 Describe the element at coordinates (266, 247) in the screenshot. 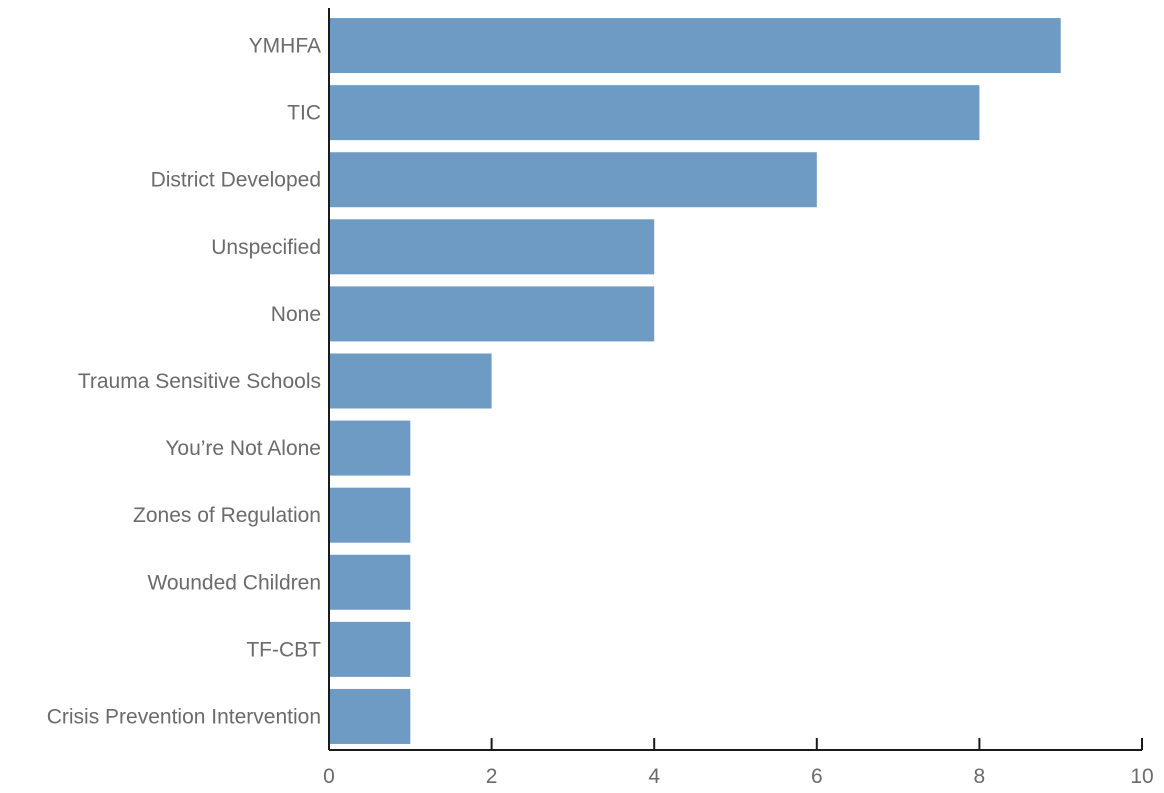

I see `category-label-3: Unspecified` at that location.